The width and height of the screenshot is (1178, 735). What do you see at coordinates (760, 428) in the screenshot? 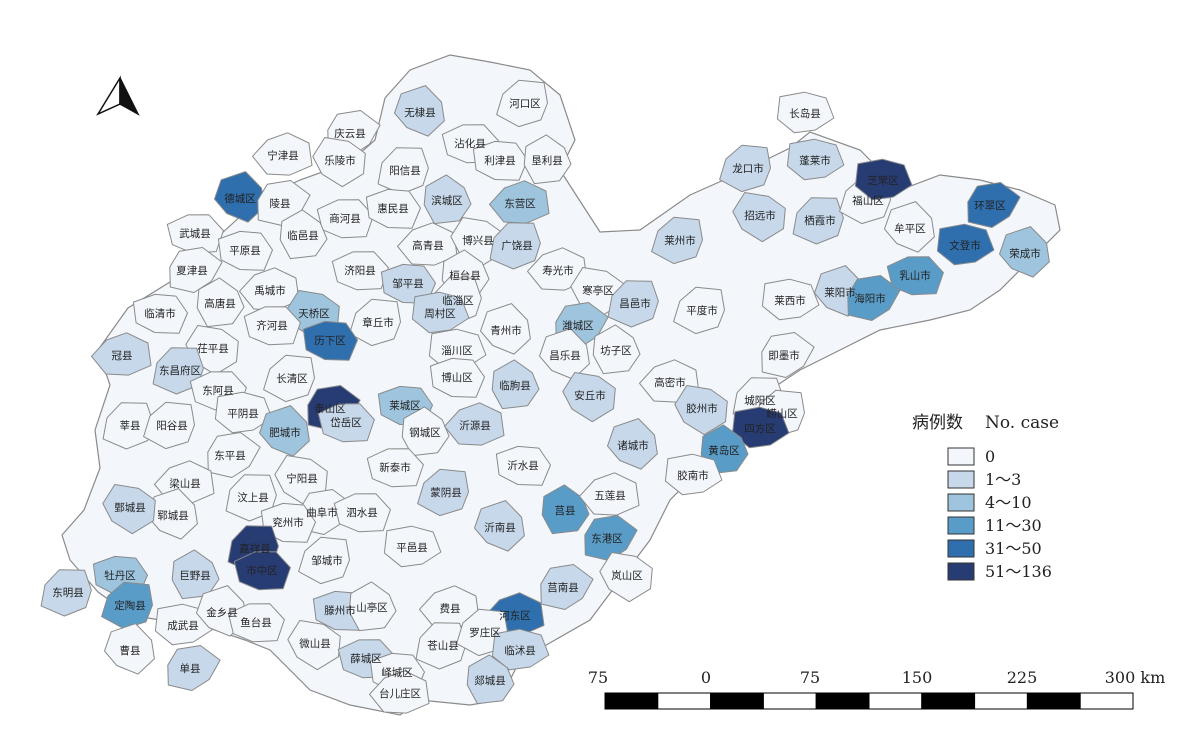
I see `county-label: 四方区` at bounding box center [760, 428].